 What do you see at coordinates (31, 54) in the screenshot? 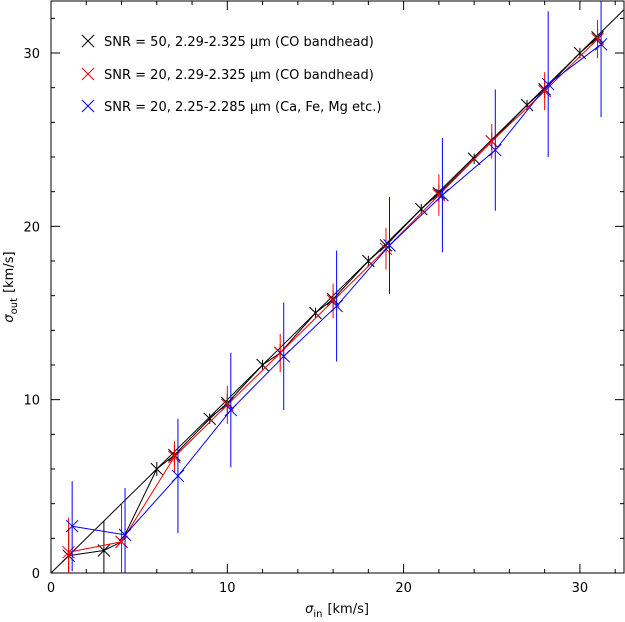
I see `y-tick-label: 30` at bounding box center [31, 54].